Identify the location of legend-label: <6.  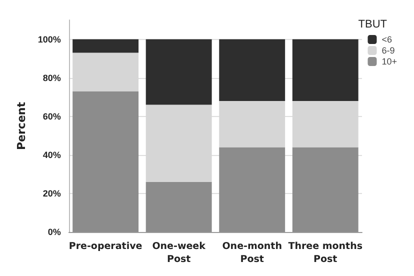
(387, 39).